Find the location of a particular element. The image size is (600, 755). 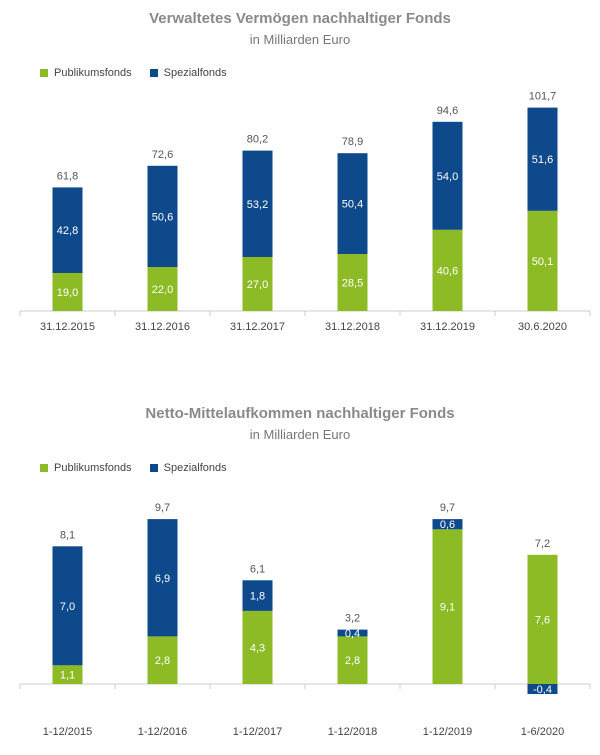

data-label-publikumsfonds: 28,5 is located at coordinates (352, 284).